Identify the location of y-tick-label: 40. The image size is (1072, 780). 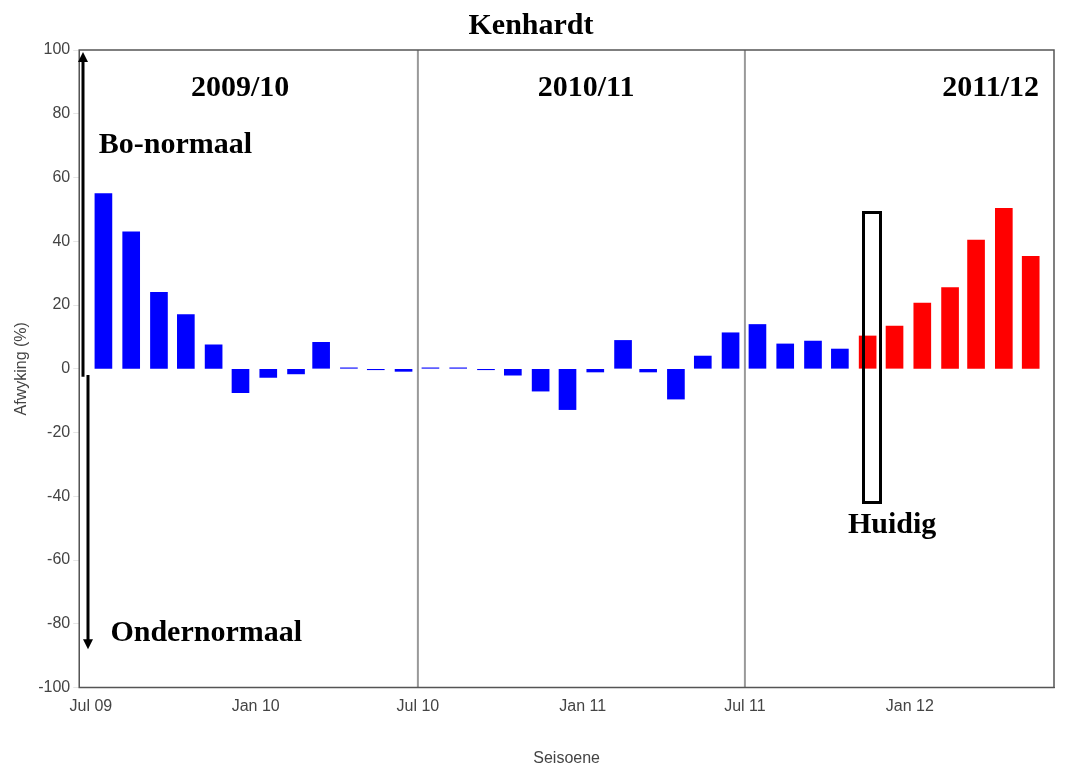
(61, 240).